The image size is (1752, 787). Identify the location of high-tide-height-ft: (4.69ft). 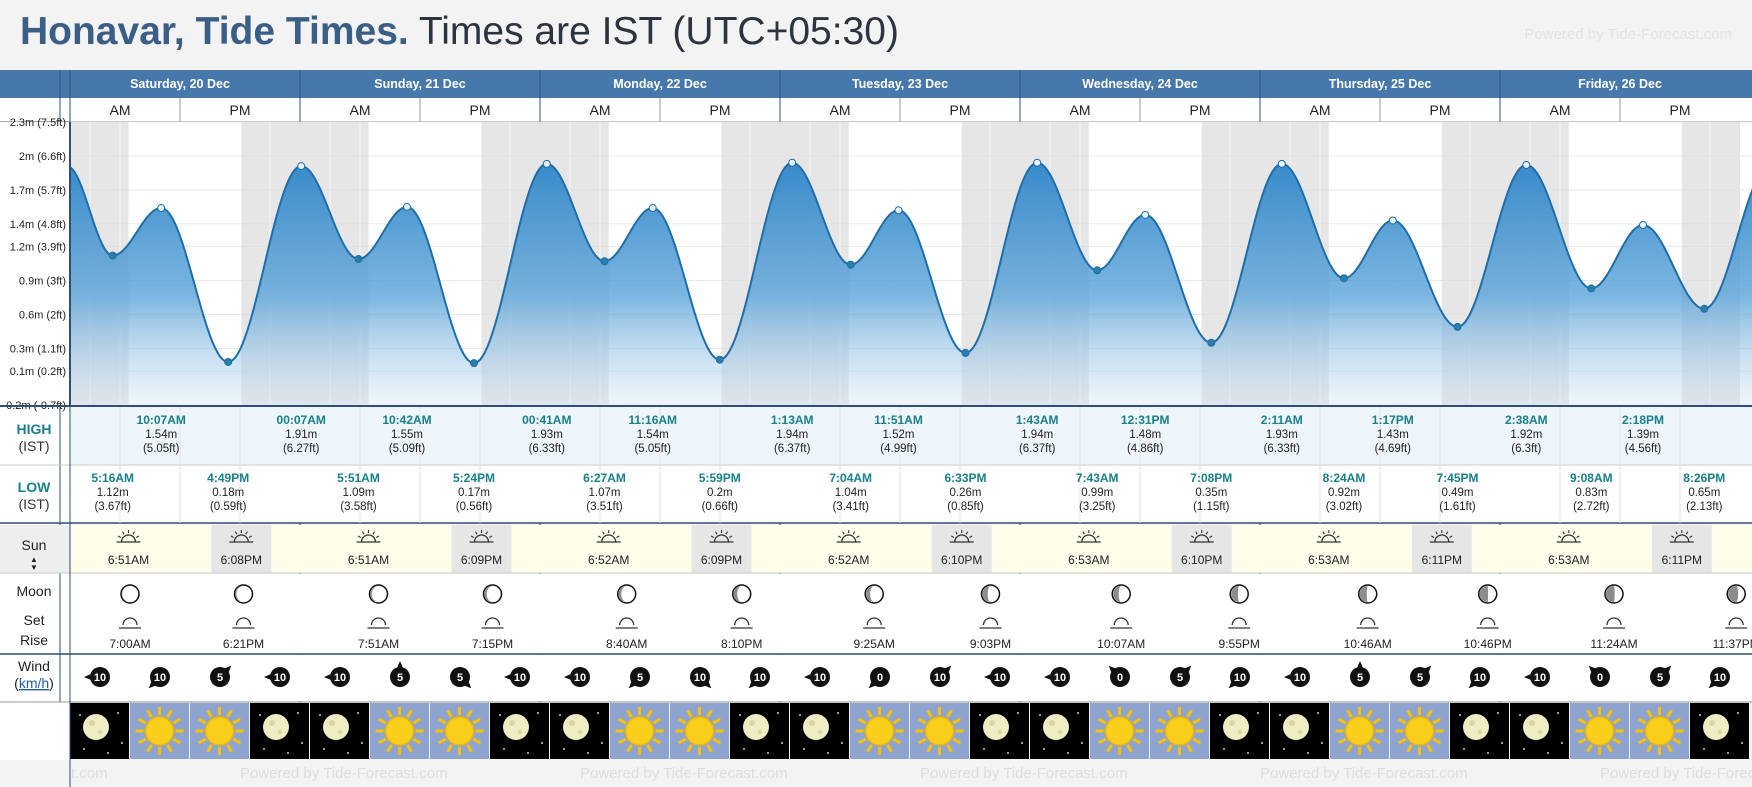
(1393, 449).